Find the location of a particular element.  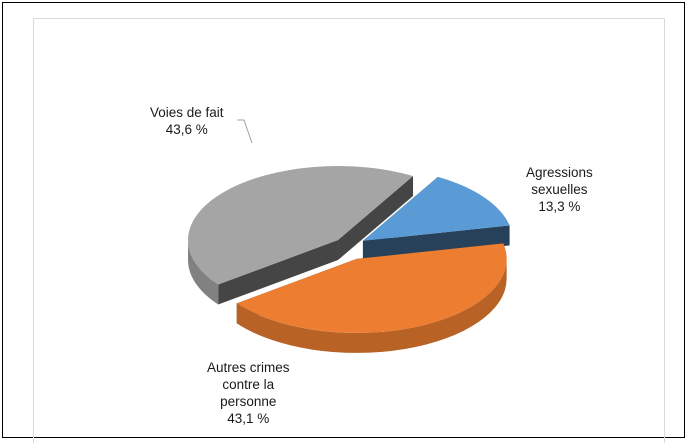

data-label-voies-de-fait: Voies de fait 43,6 % is located at coordinates (187, 121).